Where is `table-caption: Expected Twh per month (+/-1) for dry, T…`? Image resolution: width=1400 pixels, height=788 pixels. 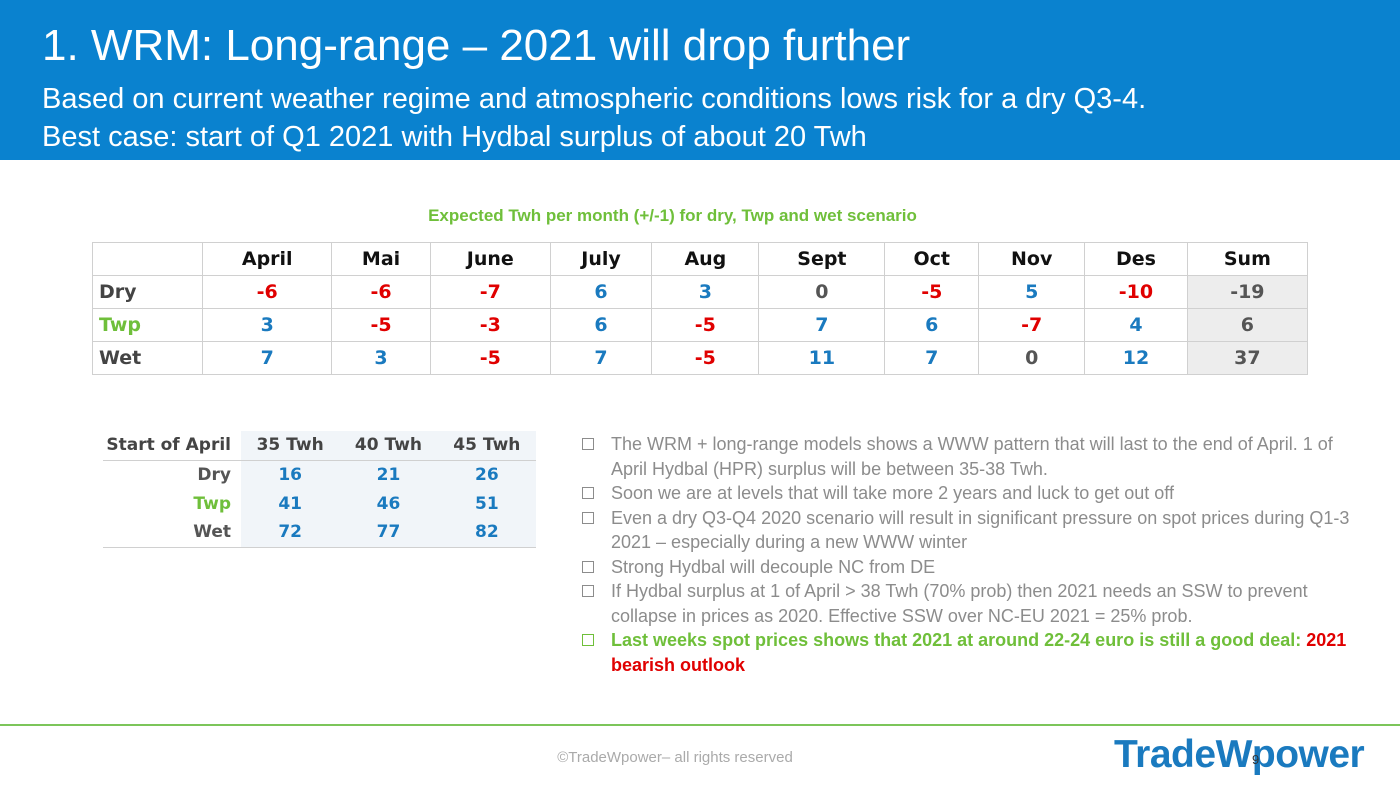
table-caption: Expected Twh per month (+/-1) for dry, T… is located at coordinates (672, 215).